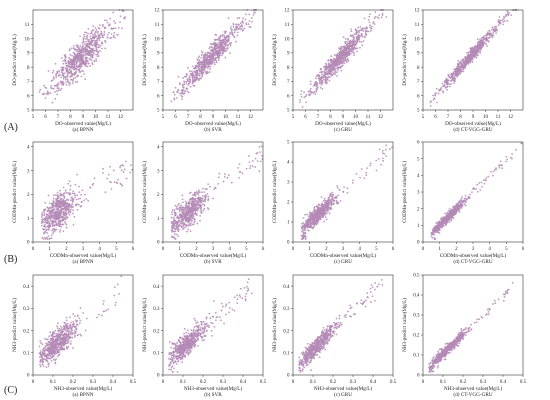 The width and height of the screenshot is (550, 400). I want to click on y-tick-label: 5, so click(158, 111).